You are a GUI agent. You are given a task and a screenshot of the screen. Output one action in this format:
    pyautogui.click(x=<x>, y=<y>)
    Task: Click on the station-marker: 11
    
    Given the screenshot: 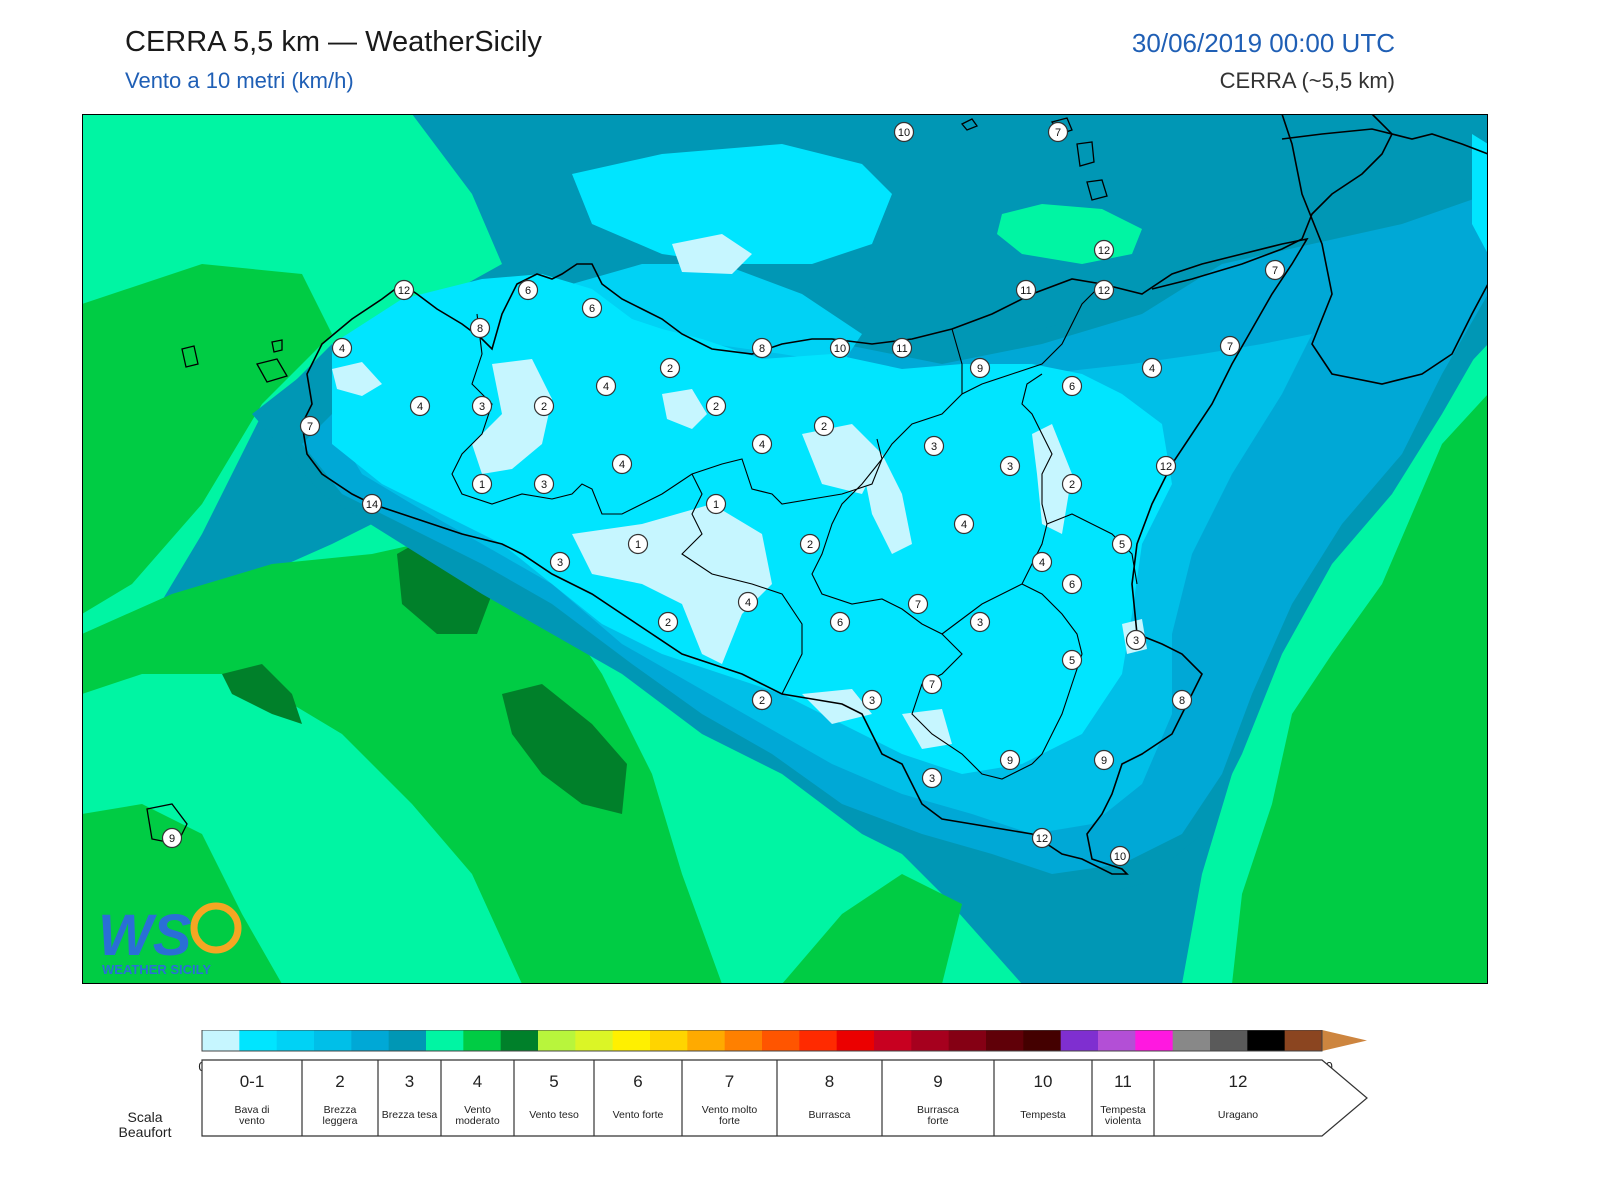 What is the action you would take?
    pyautogui.click(x=902, y=348)
    